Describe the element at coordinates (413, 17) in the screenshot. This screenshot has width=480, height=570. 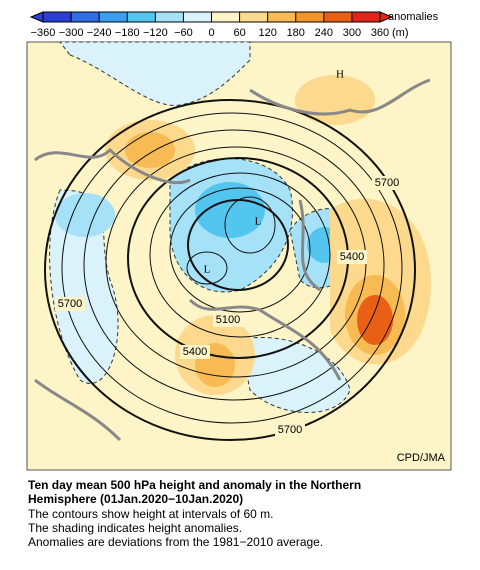
I see `colorbar-label: anomalies` at that location.